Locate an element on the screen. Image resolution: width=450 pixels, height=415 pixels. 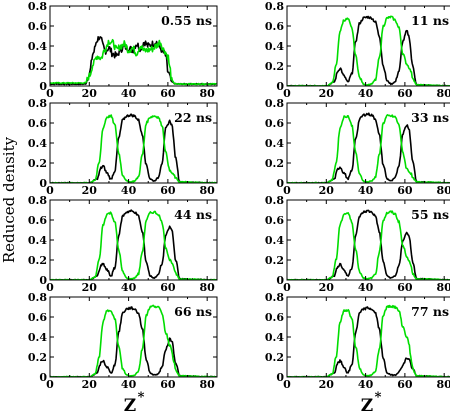
x-axis-title-right: Z * is located at coordinates (371, 402).